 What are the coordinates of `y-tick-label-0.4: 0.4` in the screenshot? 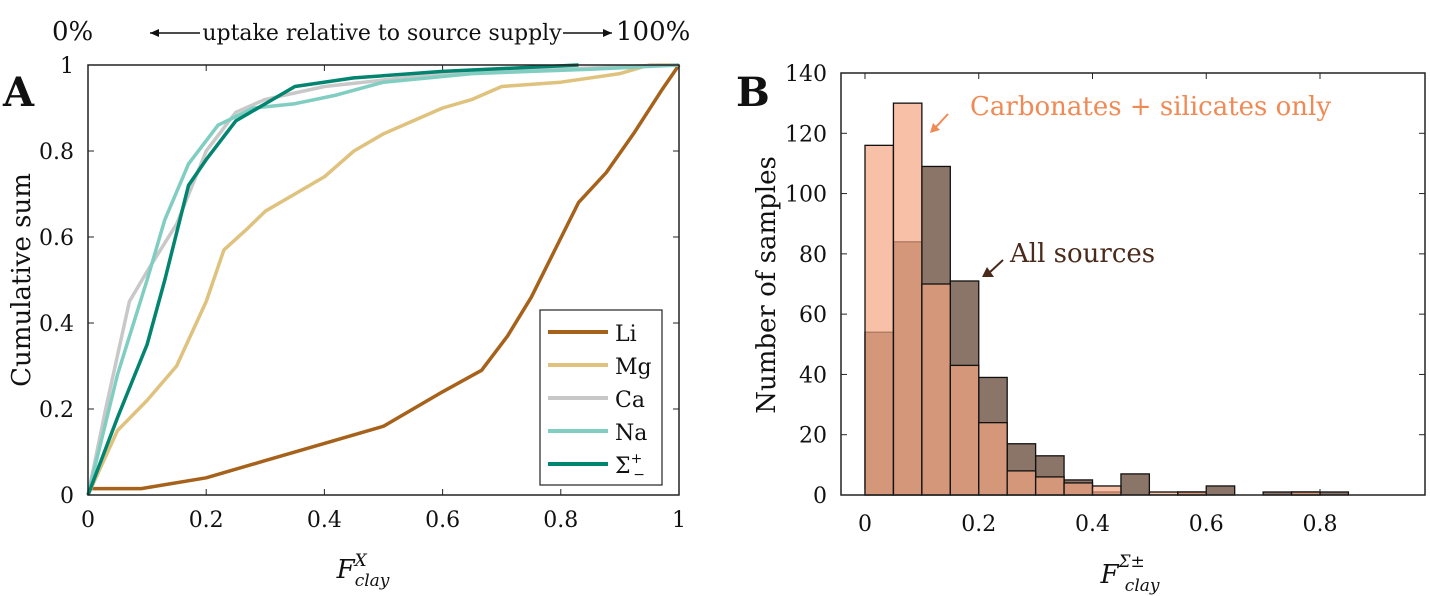 It's located at (56, 324).